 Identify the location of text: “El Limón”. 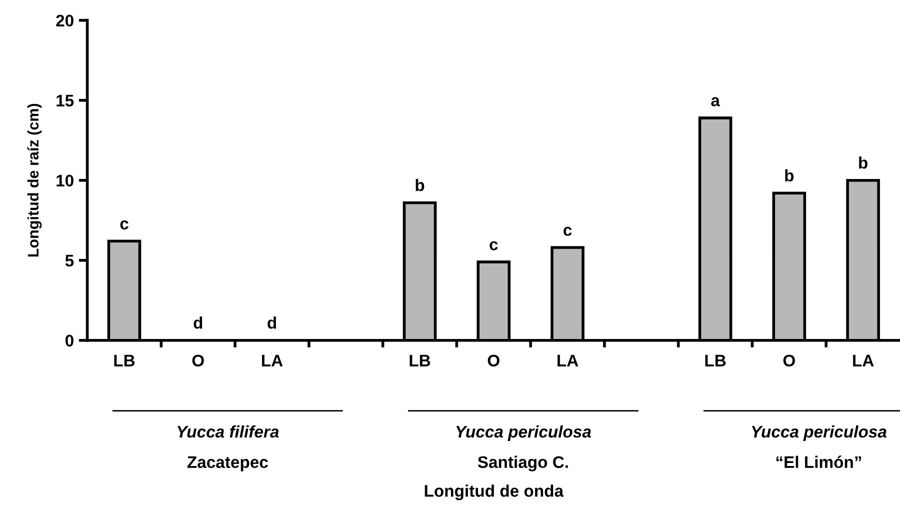
(819, 462).